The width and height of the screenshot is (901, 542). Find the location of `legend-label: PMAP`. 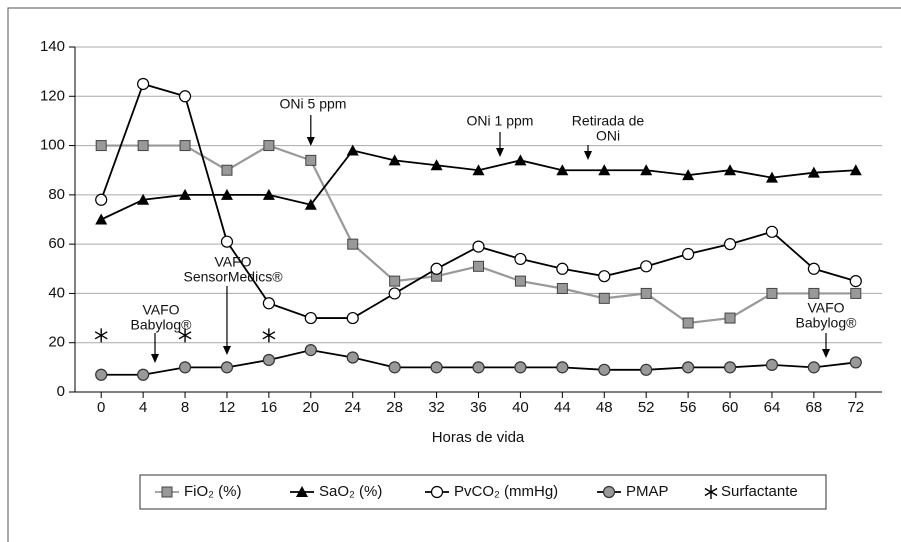

legend-label: PMAP is located at coordinates (647, 491).